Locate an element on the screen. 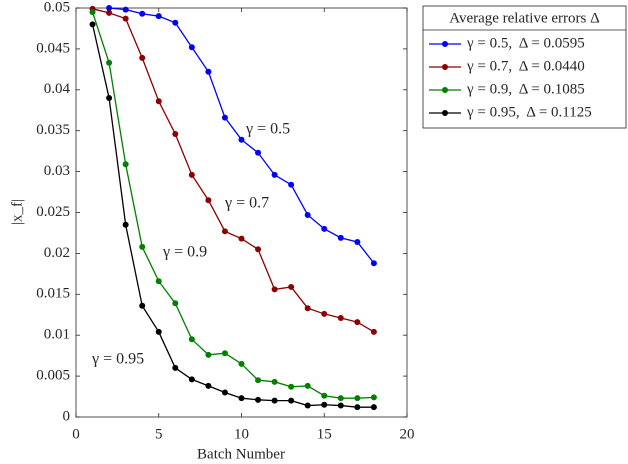 Image resolution: width=628 pixels, height=464 pixels. annotation: γ = 0.9 is located at coordinates (184, 252).